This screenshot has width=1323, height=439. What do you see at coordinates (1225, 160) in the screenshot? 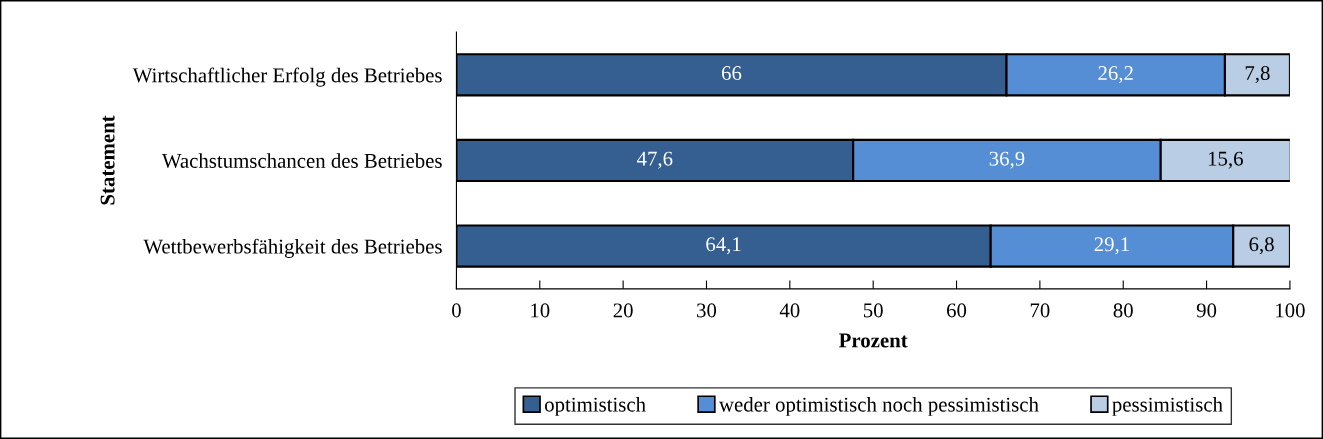
I see `data-label: 15,6` at bounding box center [1225, 160].